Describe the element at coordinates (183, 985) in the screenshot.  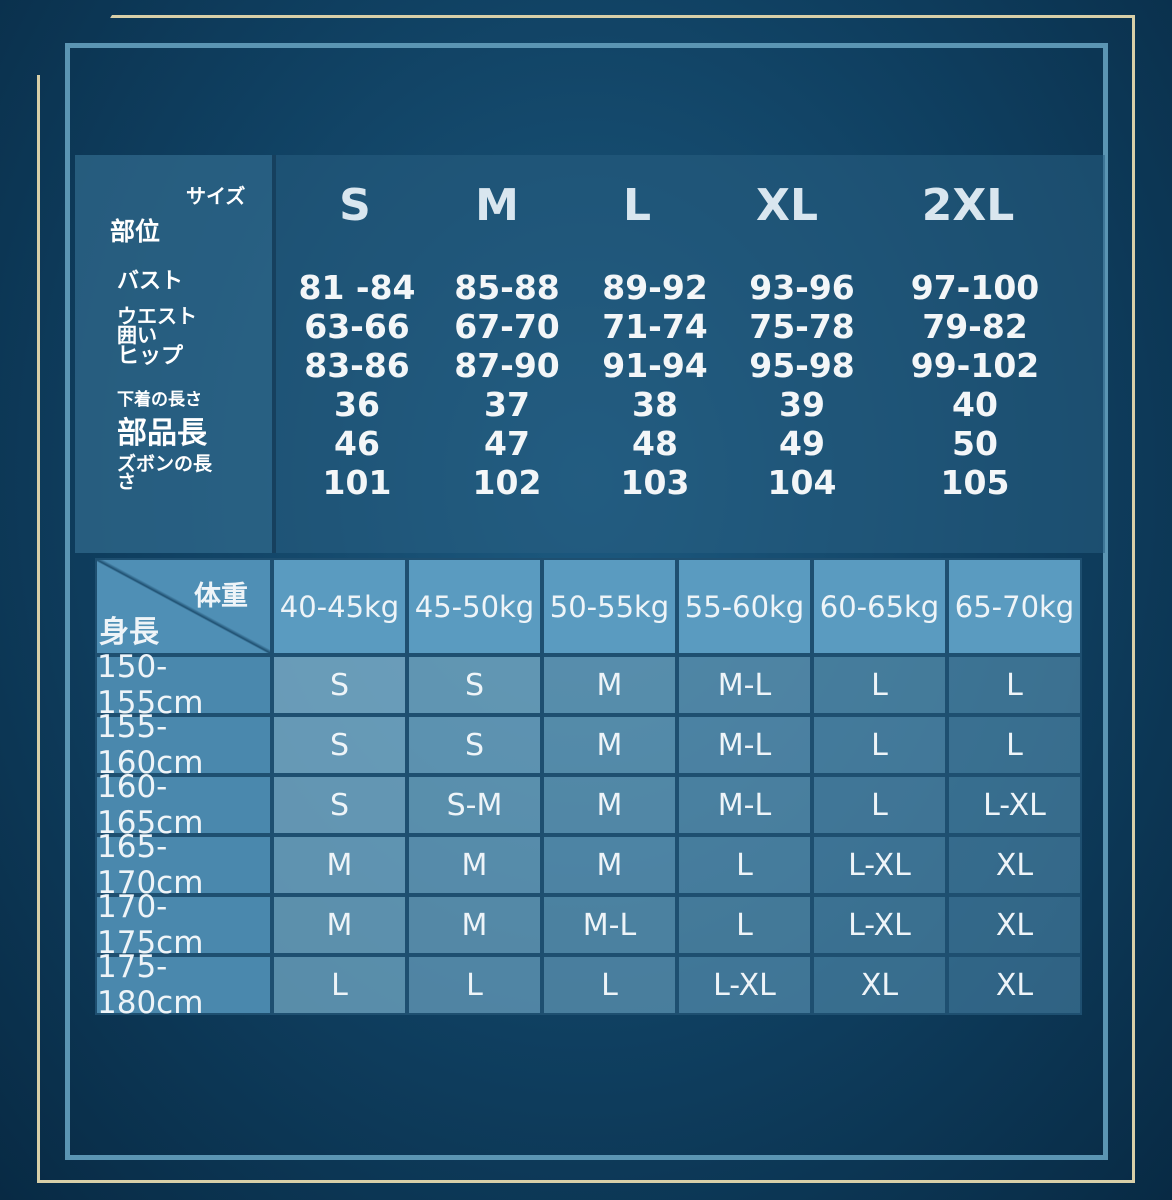
I see `height-label: 175-180cm` at that location.